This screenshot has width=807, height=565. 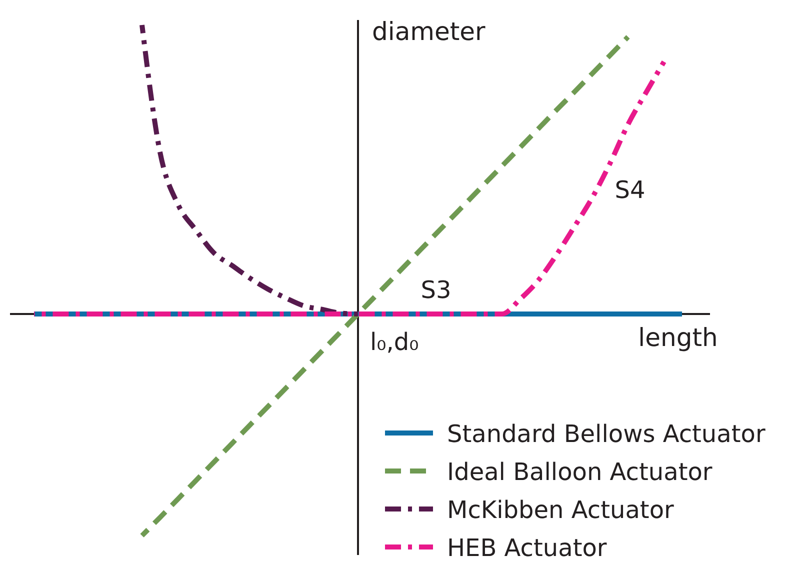 I want to click on x-axis-title: length, so click(x=678, y=337).